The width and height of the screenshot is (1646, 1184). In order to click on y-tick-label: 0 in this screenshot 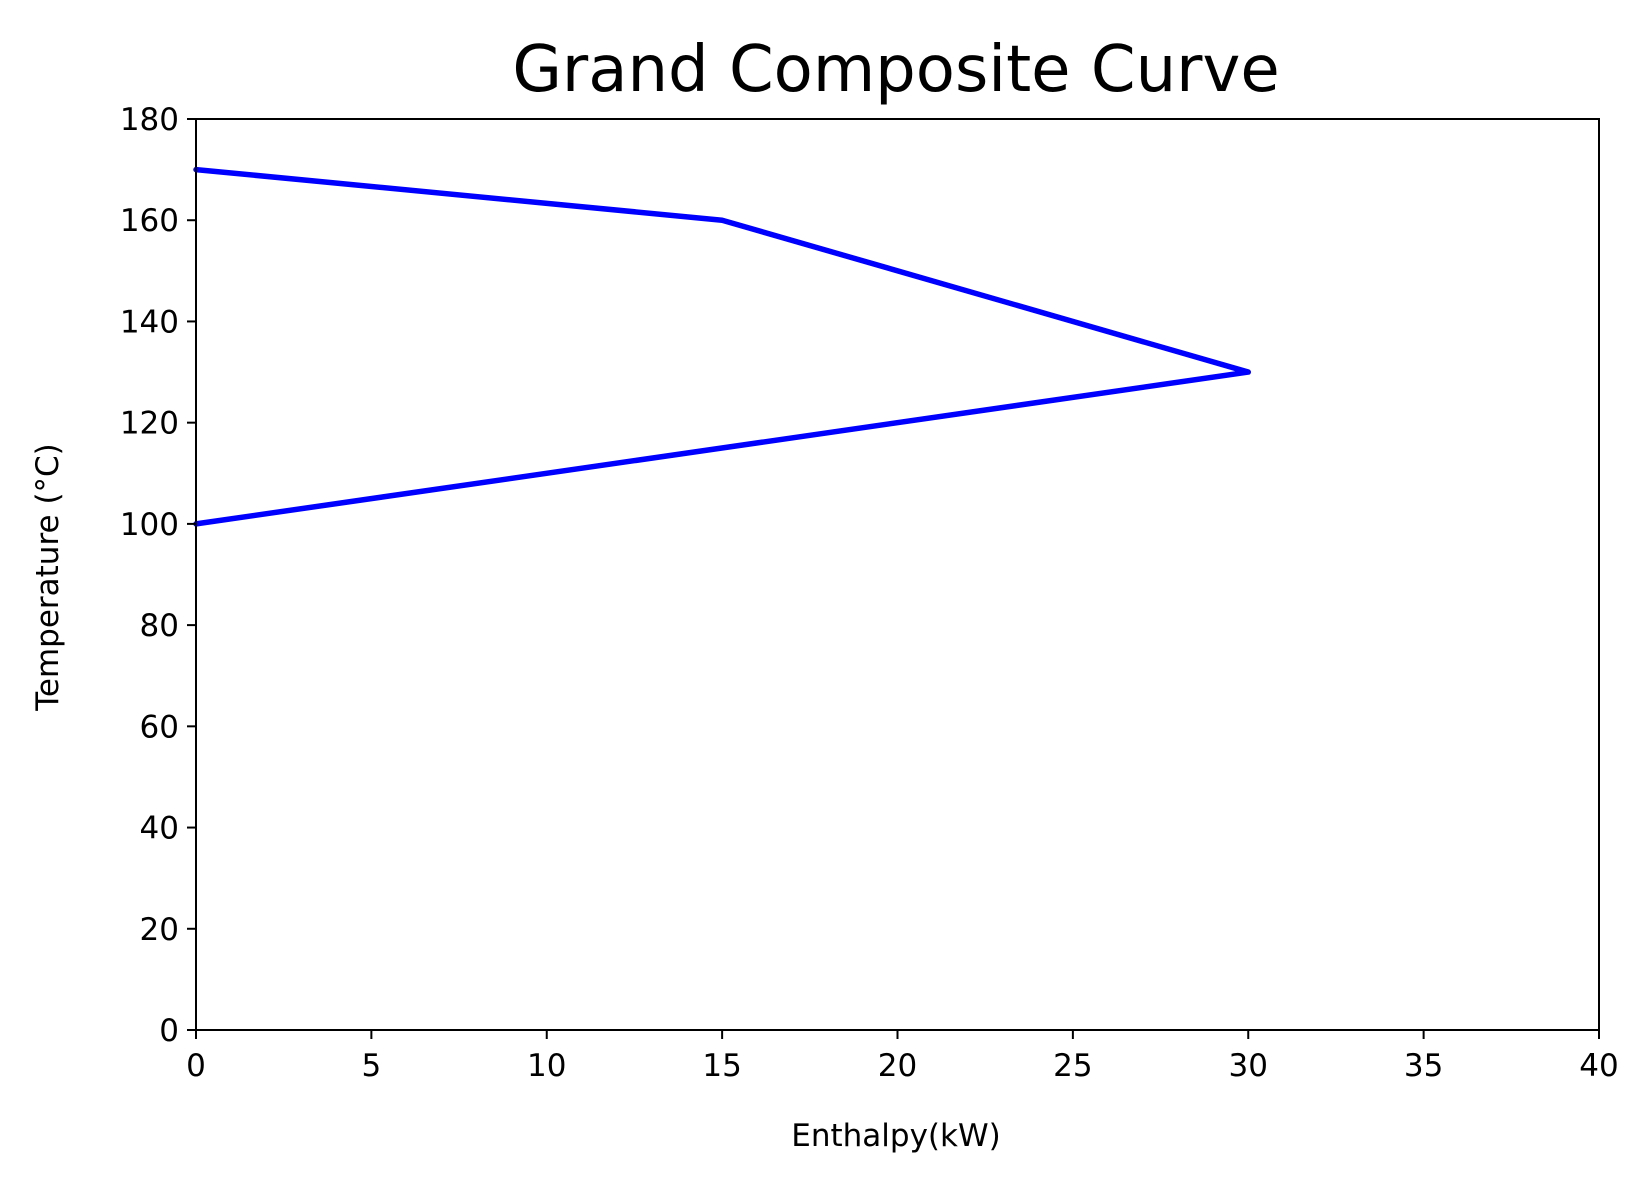, I will do `click(169, 1031)`.